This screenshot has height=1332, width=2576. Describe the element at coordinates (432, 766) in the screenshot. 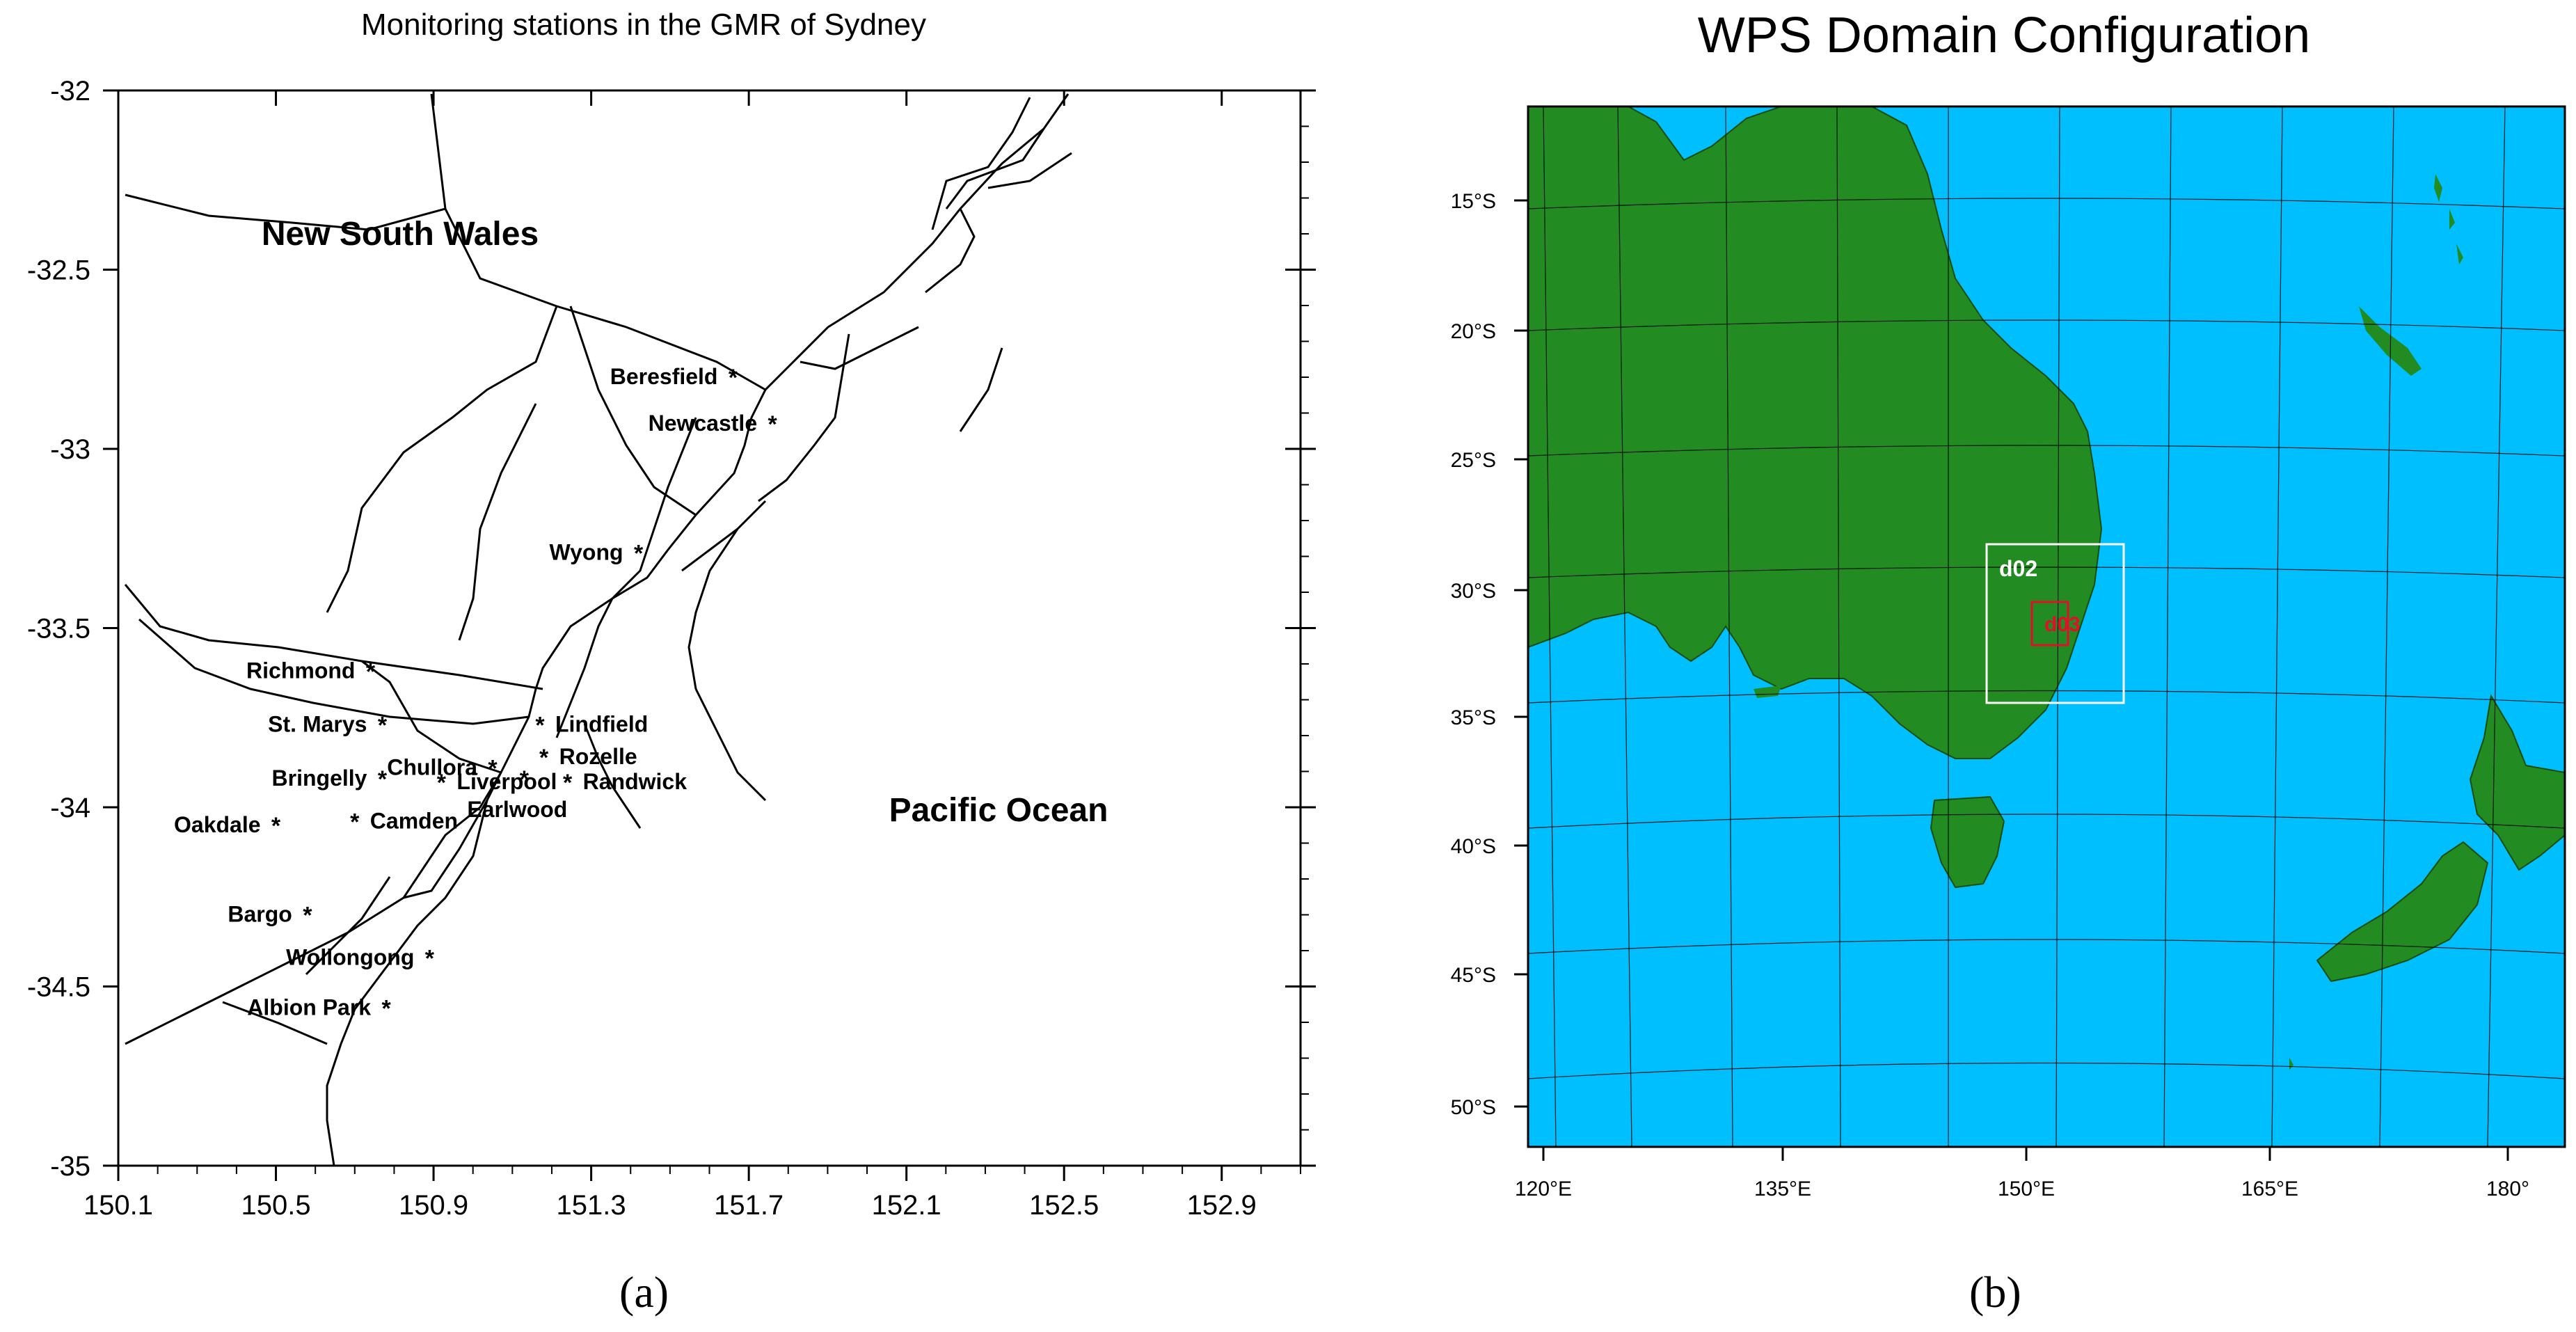

I see `station-label: Chullora` at that location.